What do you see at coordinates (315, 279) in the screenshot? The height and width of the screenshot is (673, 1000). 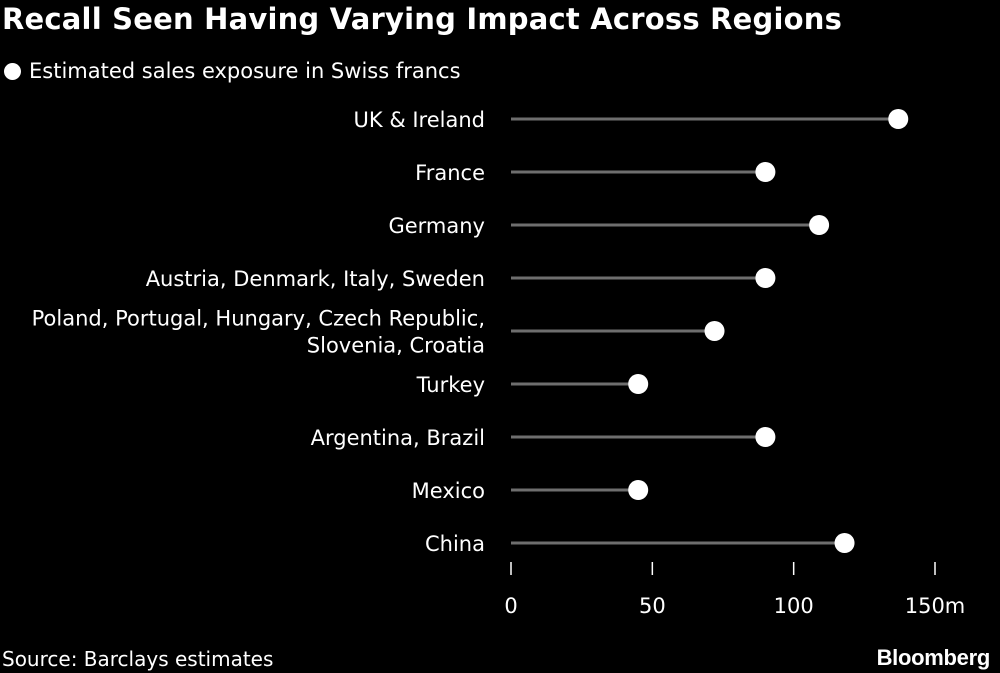 I see `category-label: Austria, Denmark, Italy, Sweden` at bounding box center [315, 279].